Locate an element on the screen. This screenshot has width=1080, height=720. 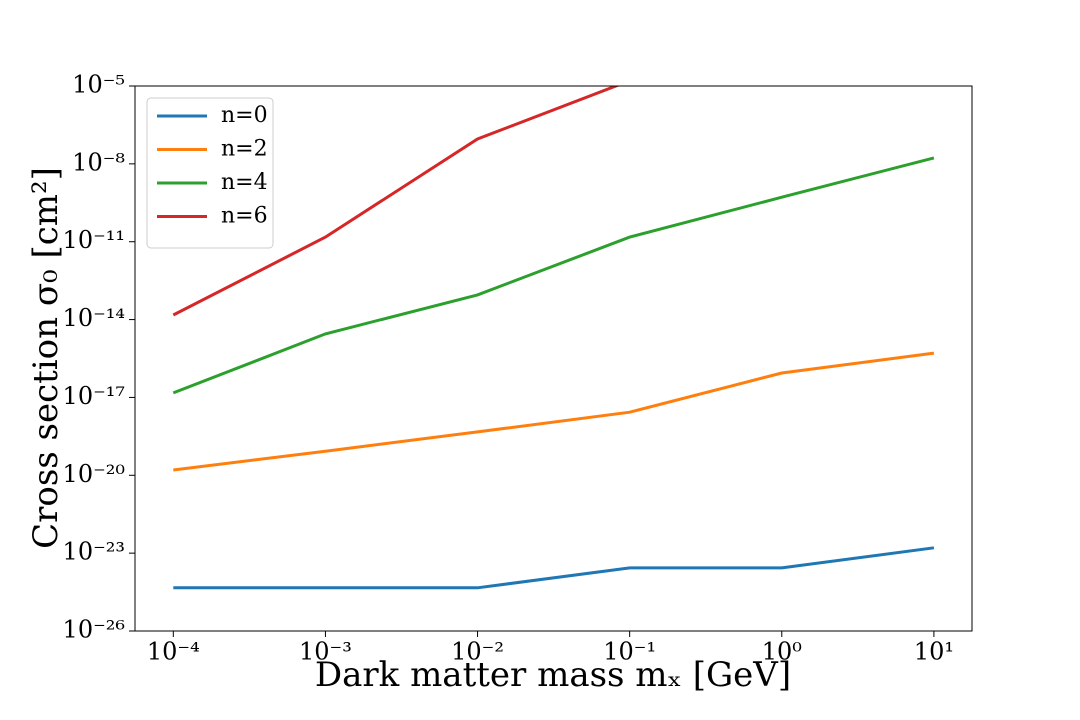
x-tick-label: 10⁻² is located at coordinates (477, 652).